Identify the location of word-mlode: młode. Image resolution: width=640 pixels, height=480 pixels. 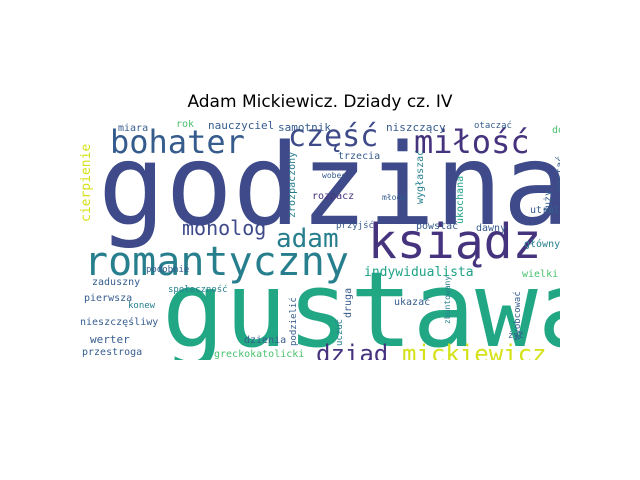
(394, 197).